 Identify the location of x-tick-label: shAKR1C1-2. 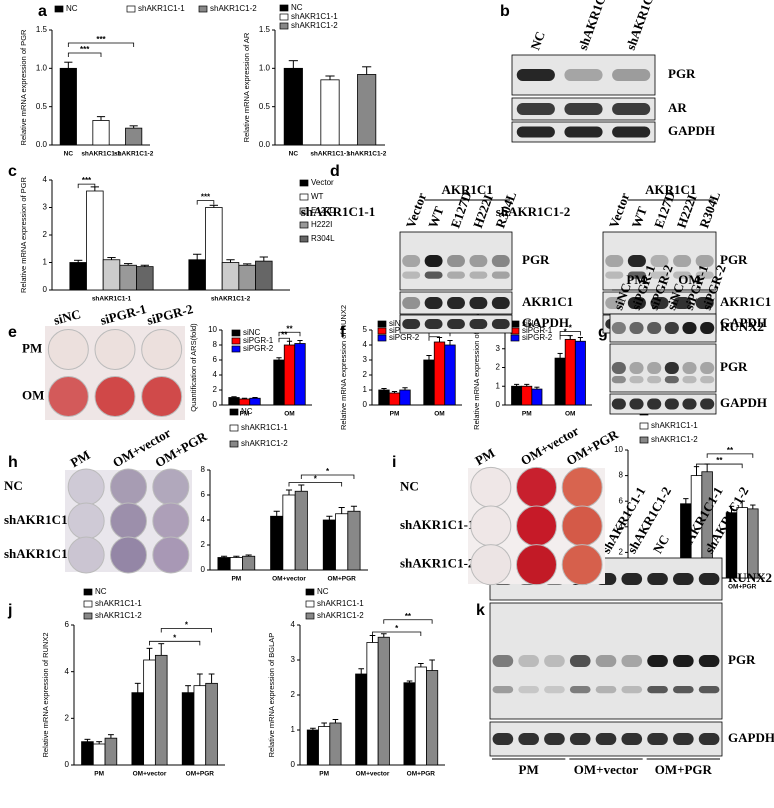
(367, 154).